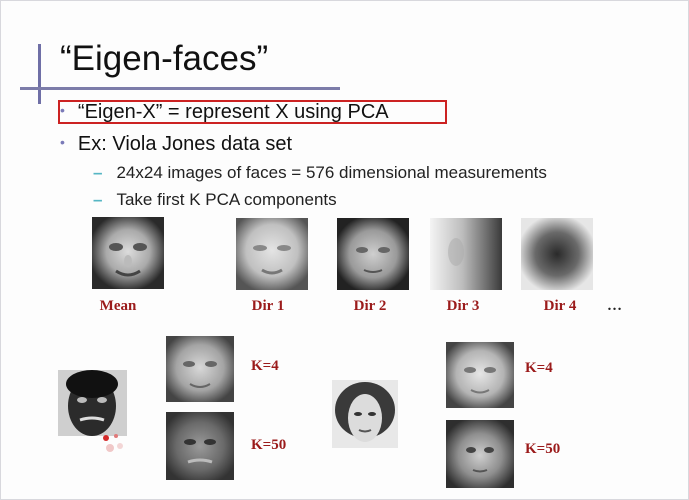 The width and height of the screenshot is (689, 500). What do you see at coordinates (39, 74) in the screenshot?
I see `title-vertical-rule` at bounding box center [39, 74].